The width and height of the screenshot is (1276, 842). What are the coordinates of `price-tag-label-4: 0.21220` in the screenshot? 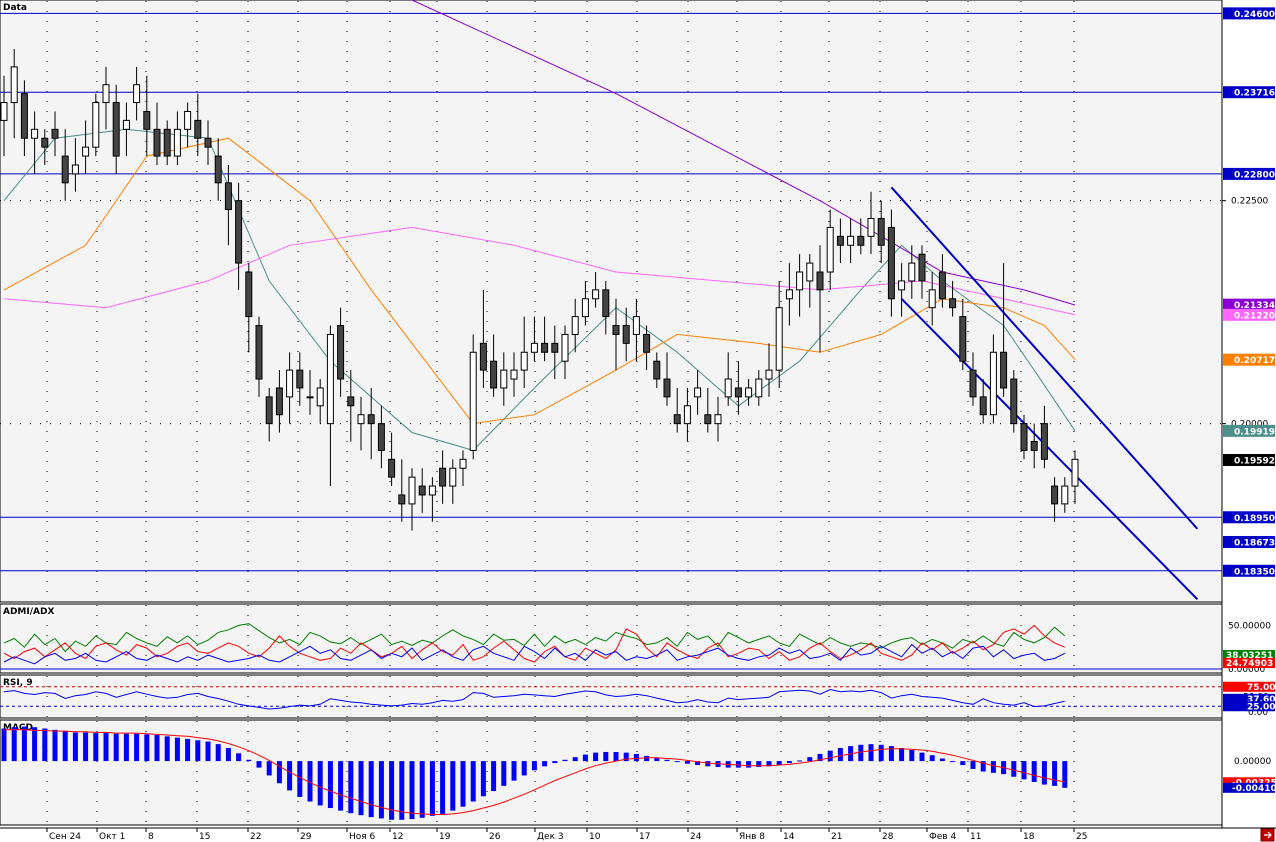 It's located at (1254, 316).